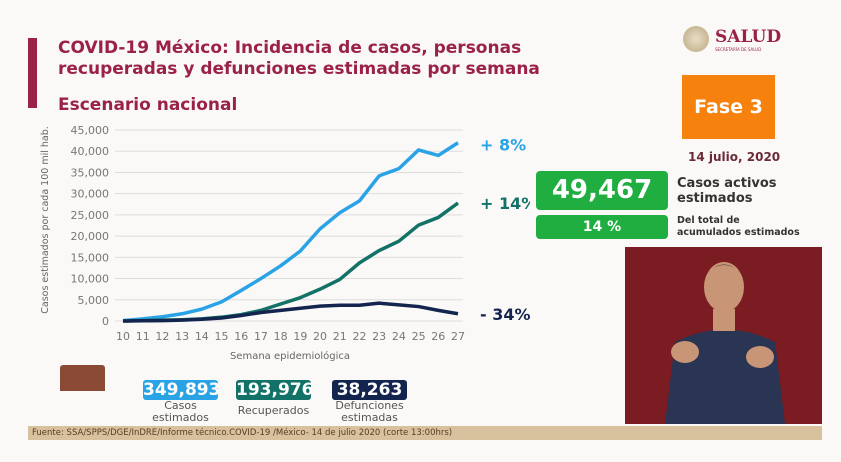 The height and width of the screenshot is (462, 841). What do you see at coordinates (82, 378) in the screenshot?
I see `heroes-logo-icon` at bounding box center [82, 378].